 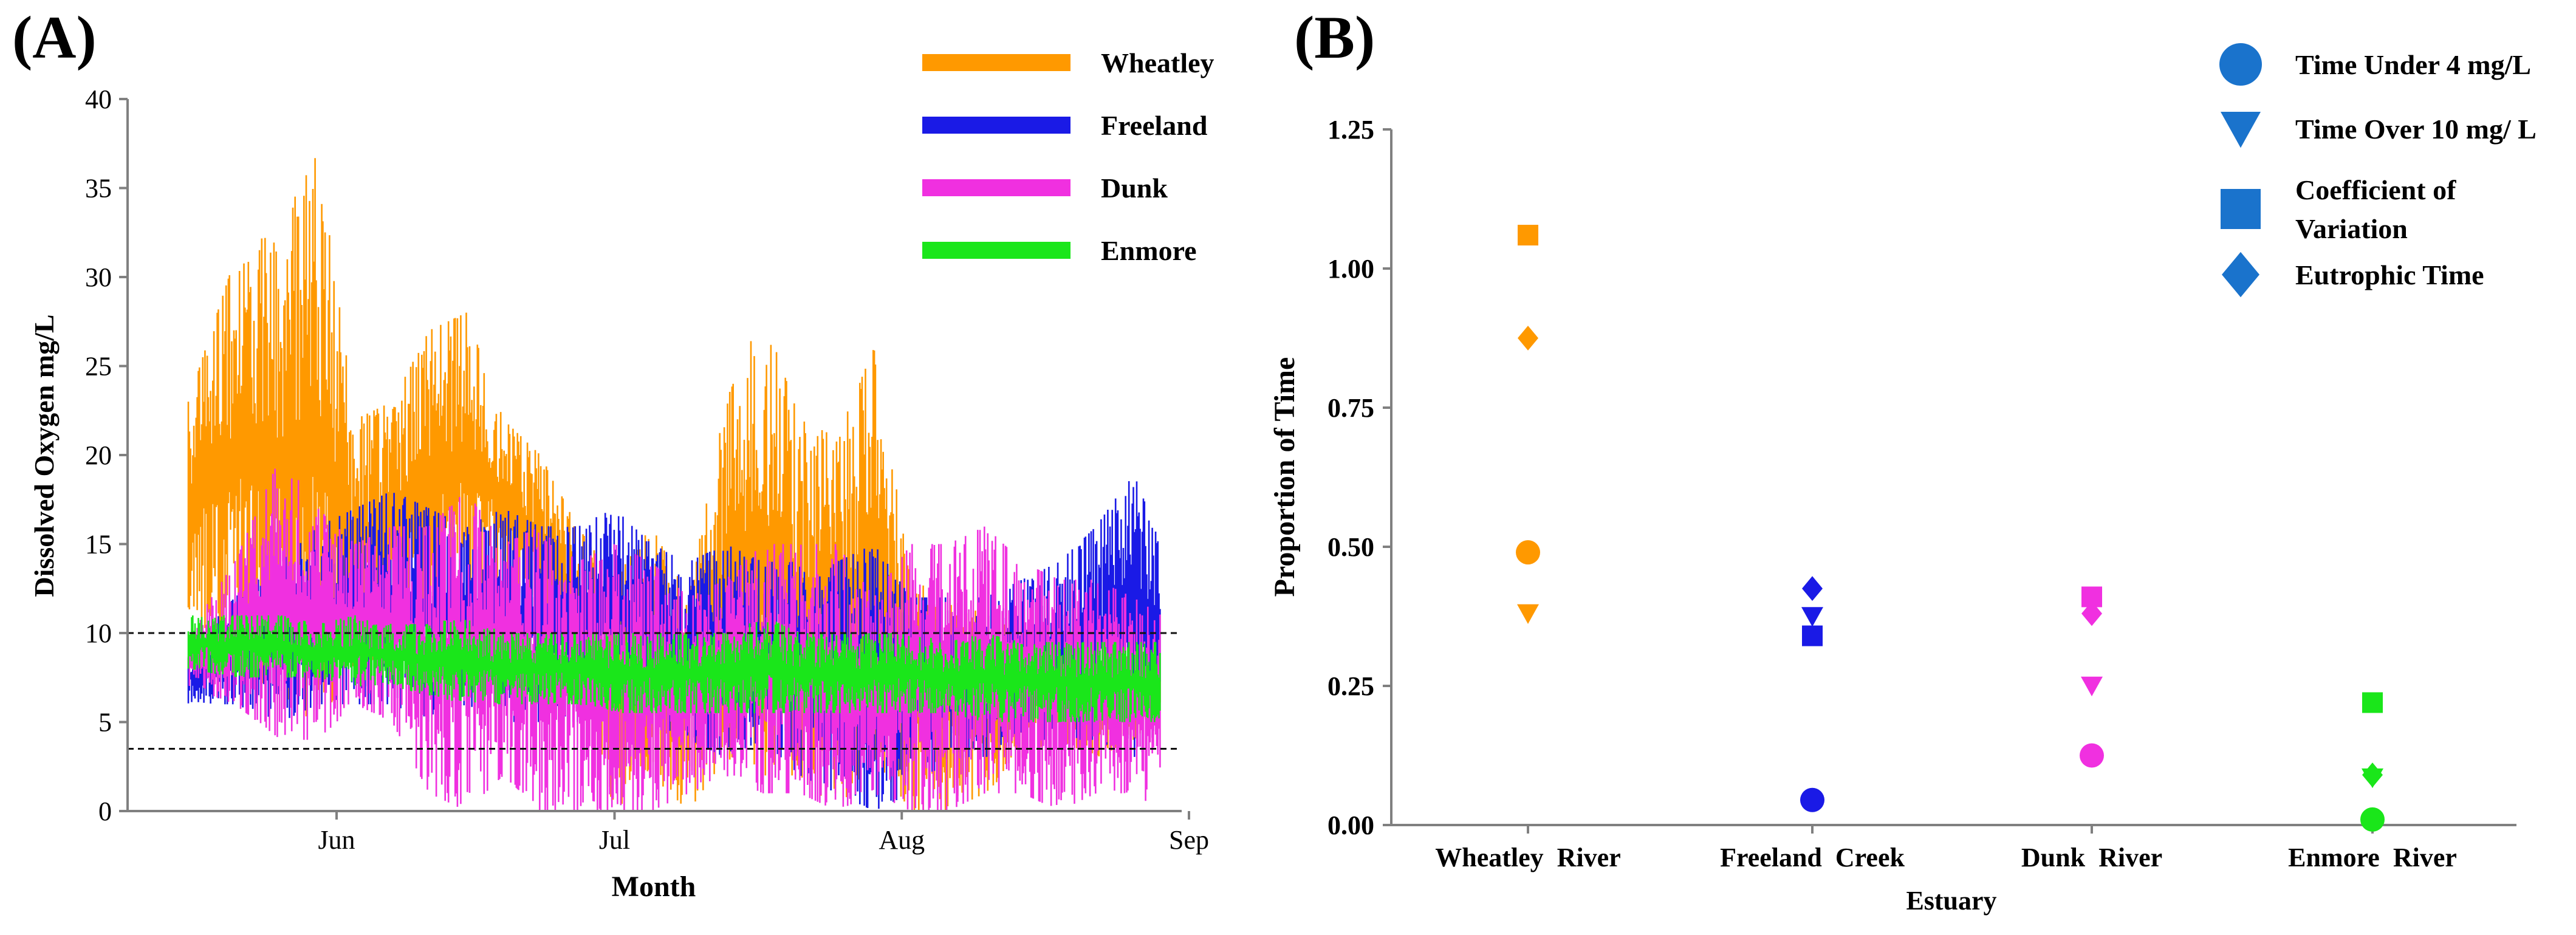 I want to click on panel-a-y-tick: 35, so click(x=106, y=189).